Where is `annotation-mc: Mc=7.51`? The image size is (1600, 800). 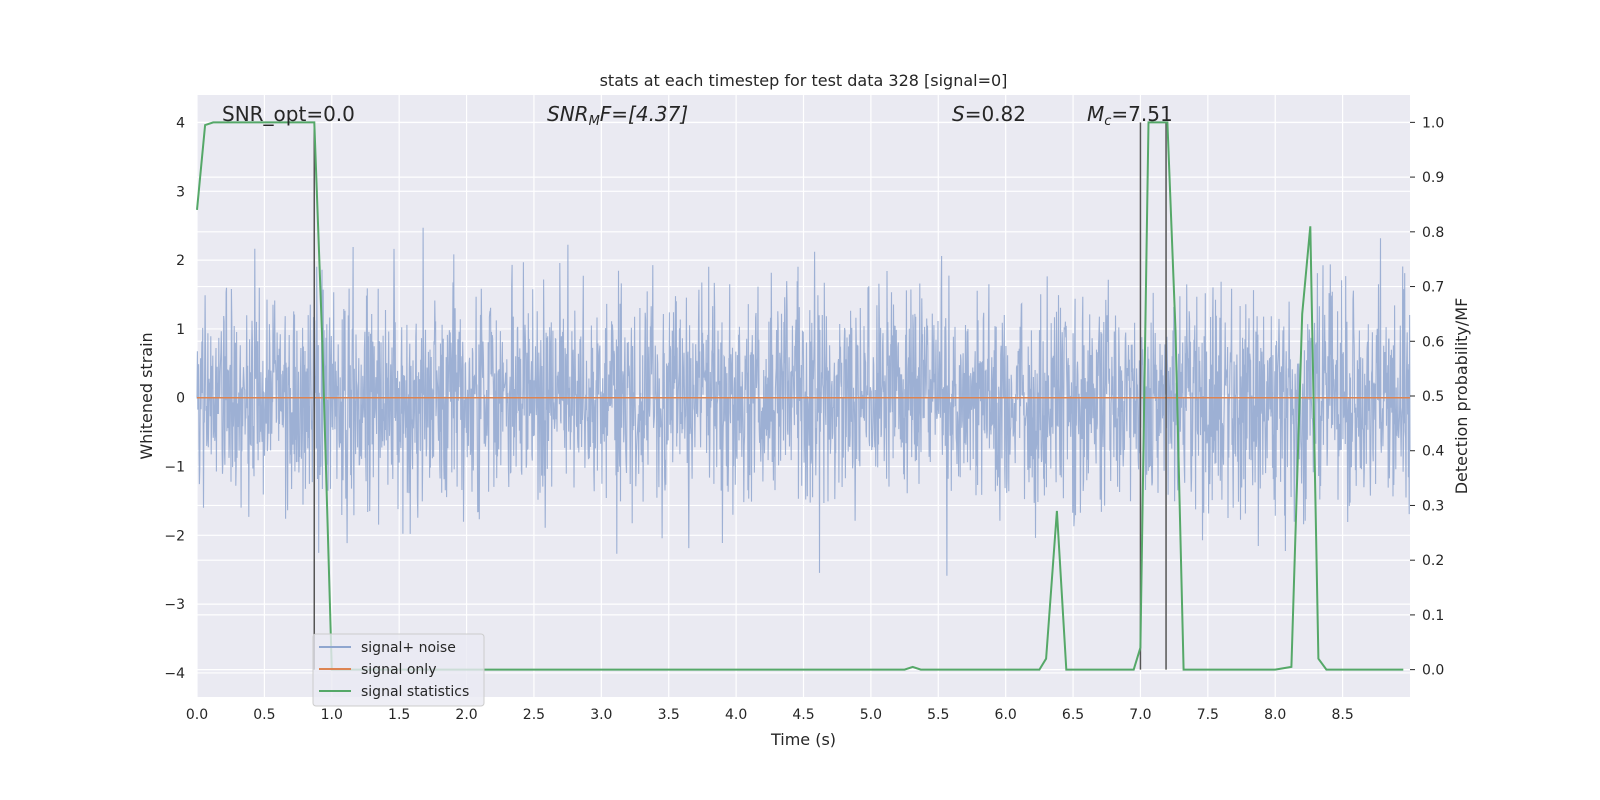
annotation-mc: Mc=7.51 is located at coordinates (1130, 115).